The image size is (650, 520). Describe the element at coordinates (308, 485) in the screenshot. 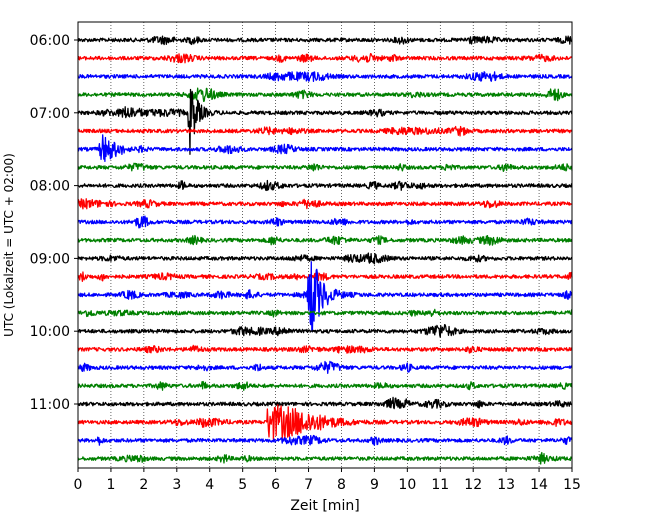

I see `x-tick-label: 7` at that location.